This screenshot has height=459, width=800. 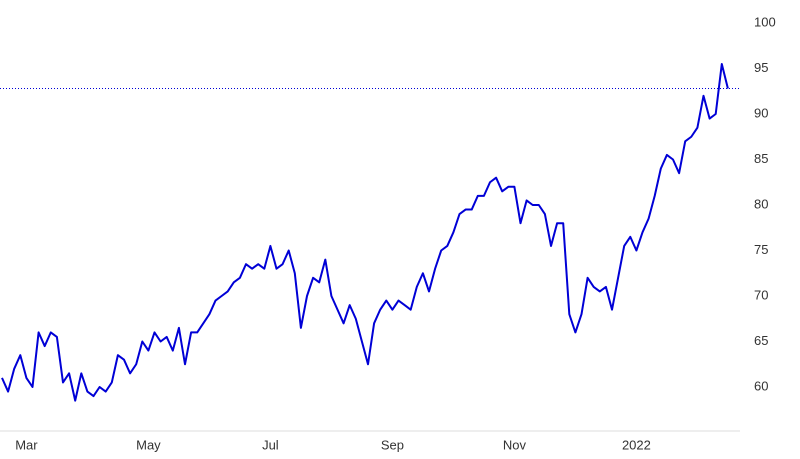 I want to click on y-tick-label: 65, so click(x=761, y=340).